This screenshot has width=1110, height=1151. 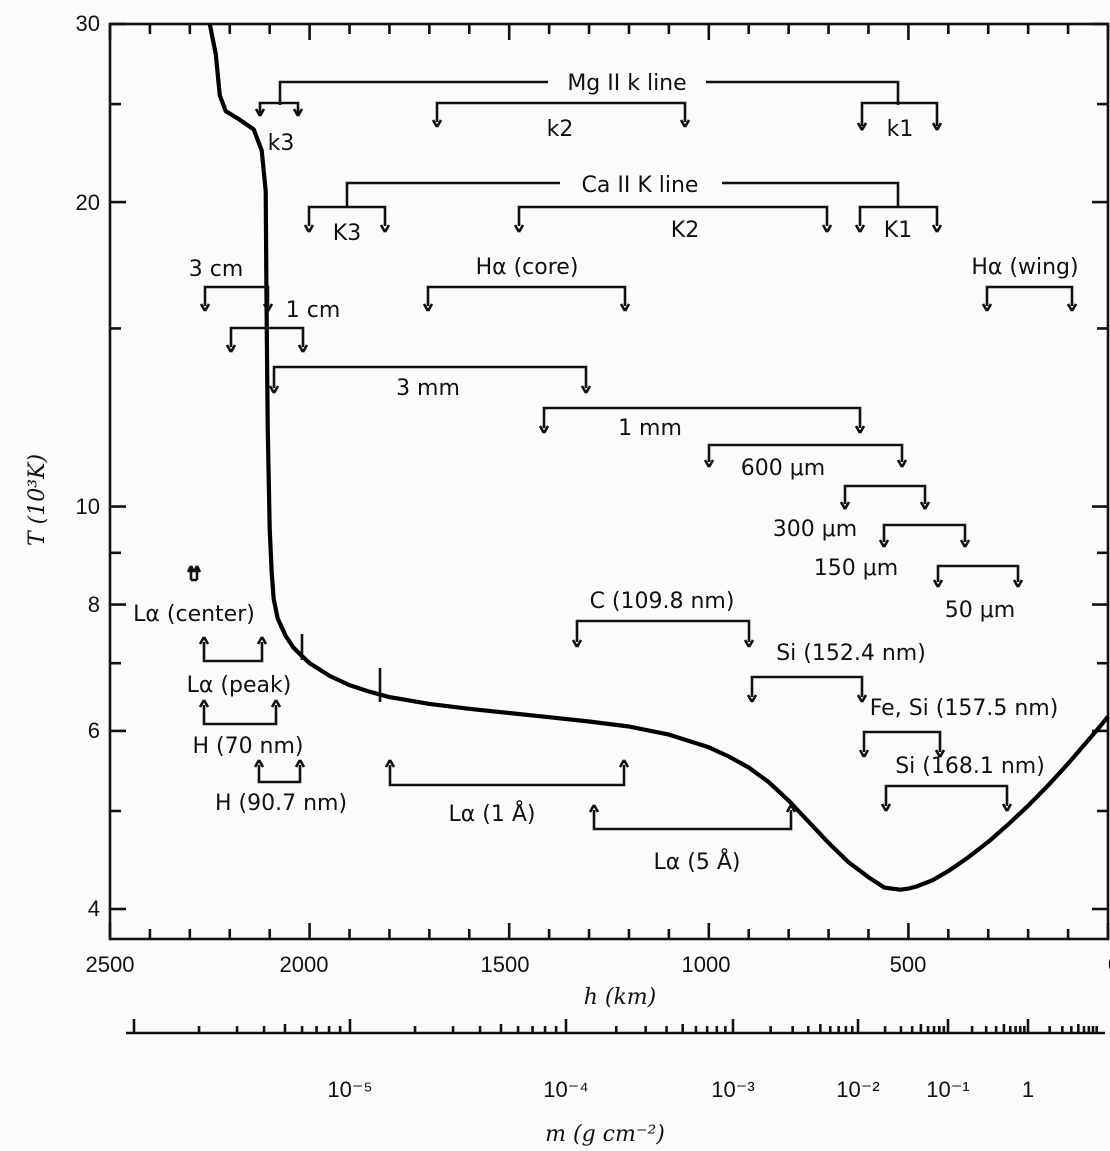 What do you see at coordinates (566, 1089) in the screenshot?
I see `mass-tick-label: 10⁻⁴` at bounding box center [566, 1089].